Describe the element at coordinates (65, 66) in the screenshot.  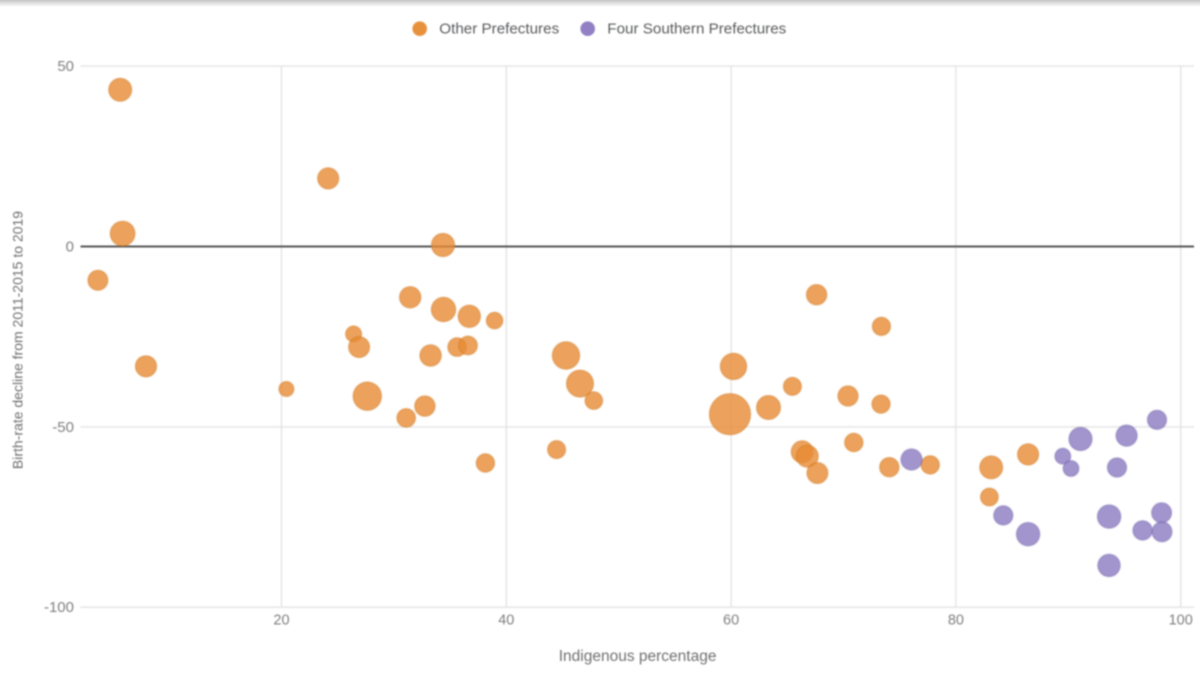
I see `svg-text: 50` at that location.